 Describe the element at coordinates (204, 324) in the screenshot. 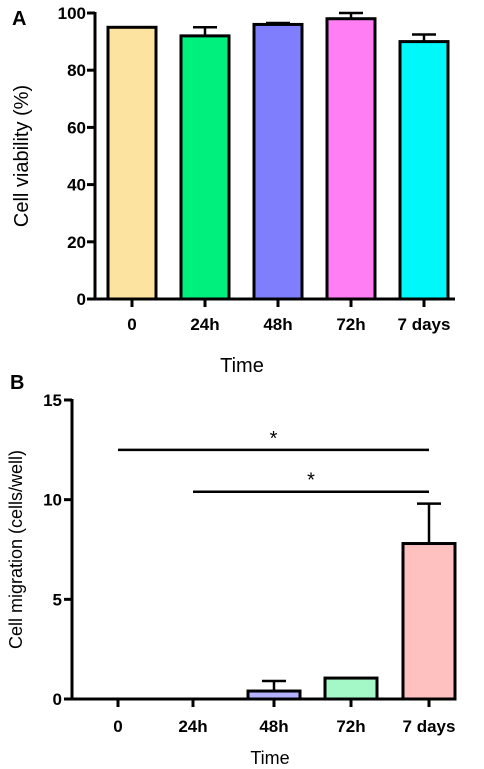

I see `x-tick-label-a-1: 24h` at that location.